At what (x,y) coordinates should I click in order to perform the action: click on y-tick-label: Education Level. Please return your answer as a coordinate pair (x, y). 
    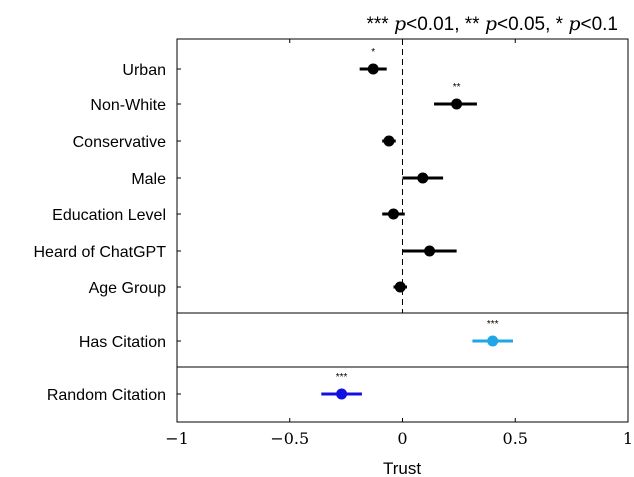
    Looking at the image, I should click on (109, 215).